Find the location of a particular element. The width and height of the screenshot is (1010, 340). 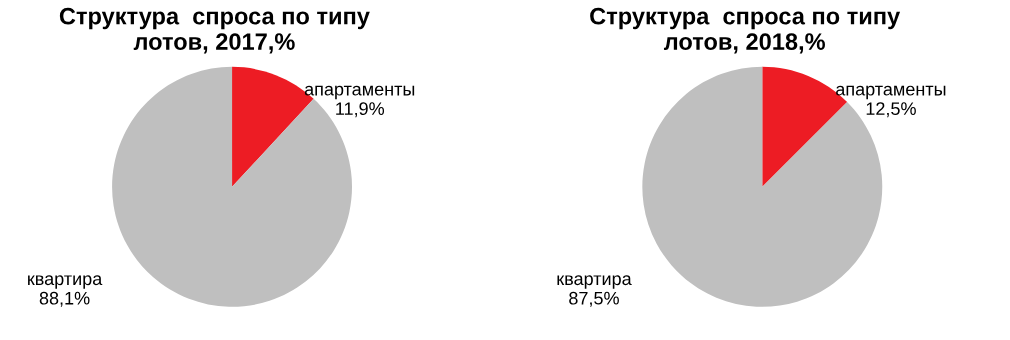

chart-title: Структура спроса по типу лотов, 2018,% is located at coordinates (745, 30).